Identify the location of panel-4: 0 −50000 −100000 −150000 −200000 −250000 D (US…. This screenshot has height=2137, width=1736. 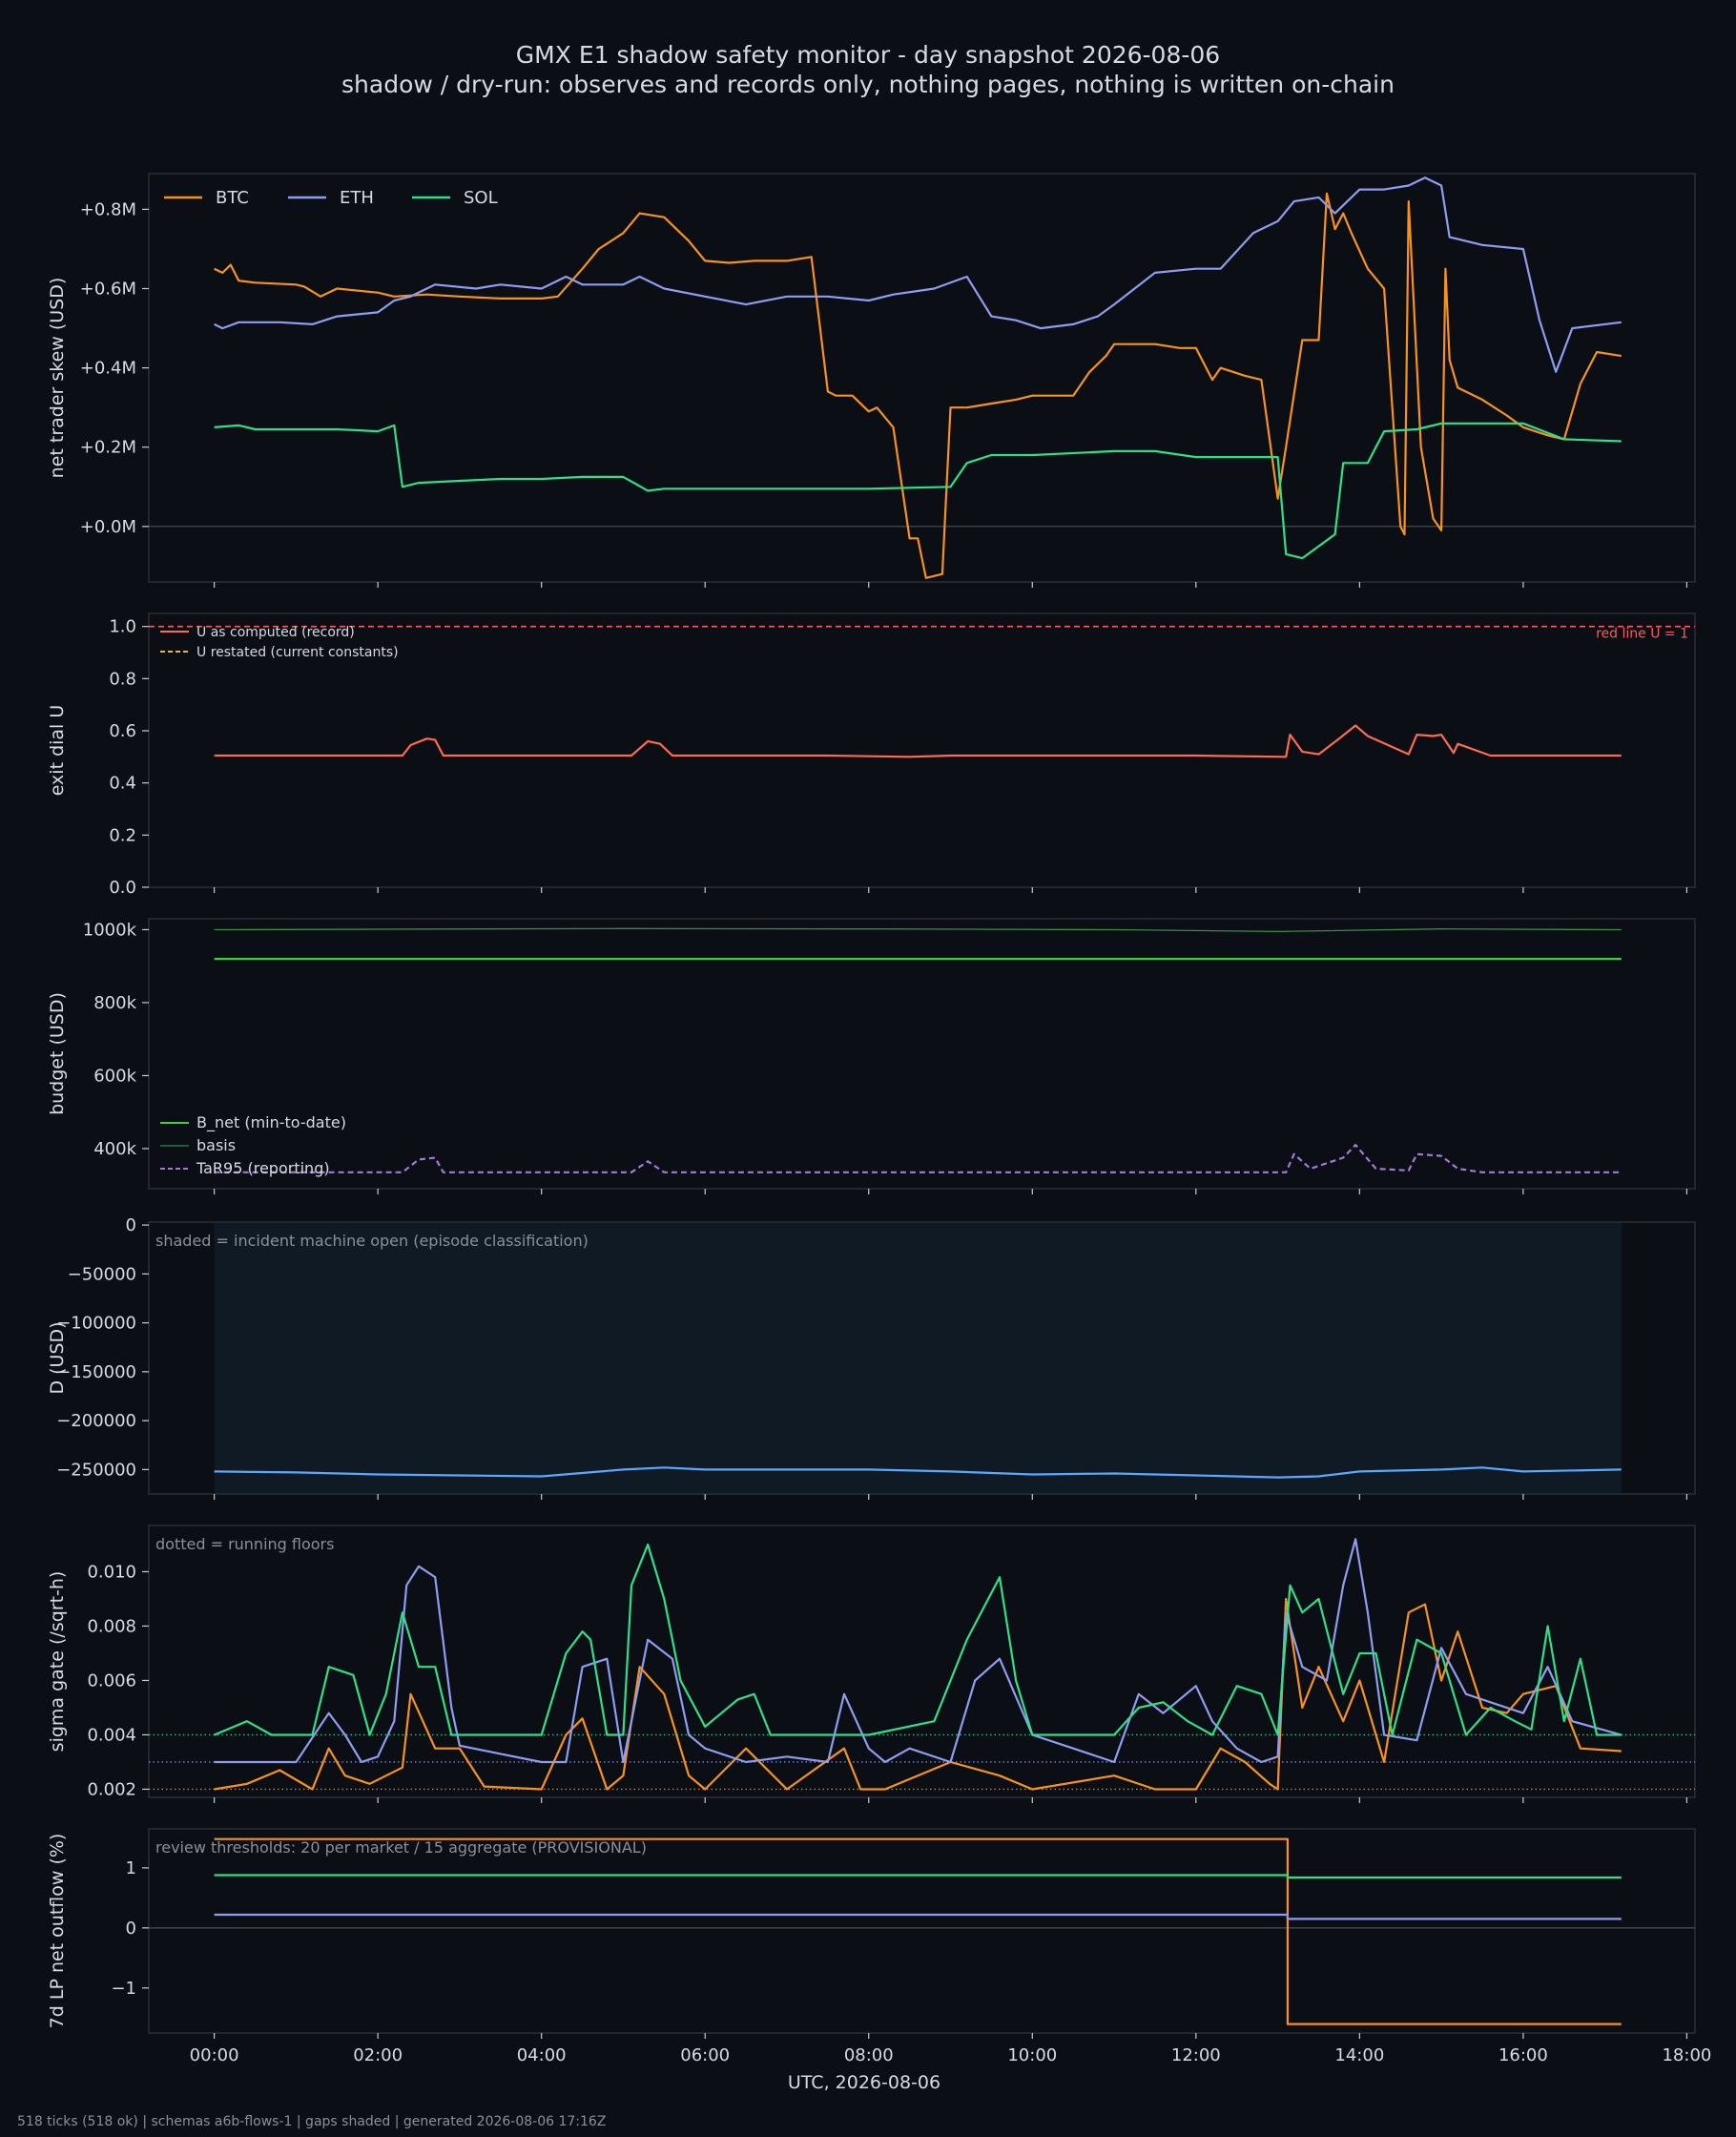
(871, 1357).